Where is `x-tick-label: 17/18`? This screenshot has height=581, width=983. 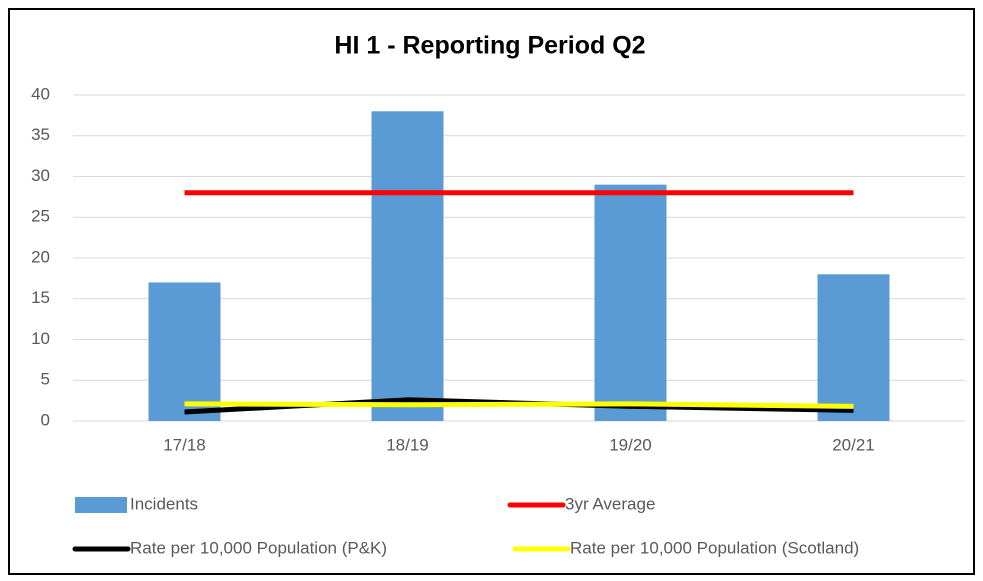
x-tick-label: 17/18 is located at coordinates (184, 444).